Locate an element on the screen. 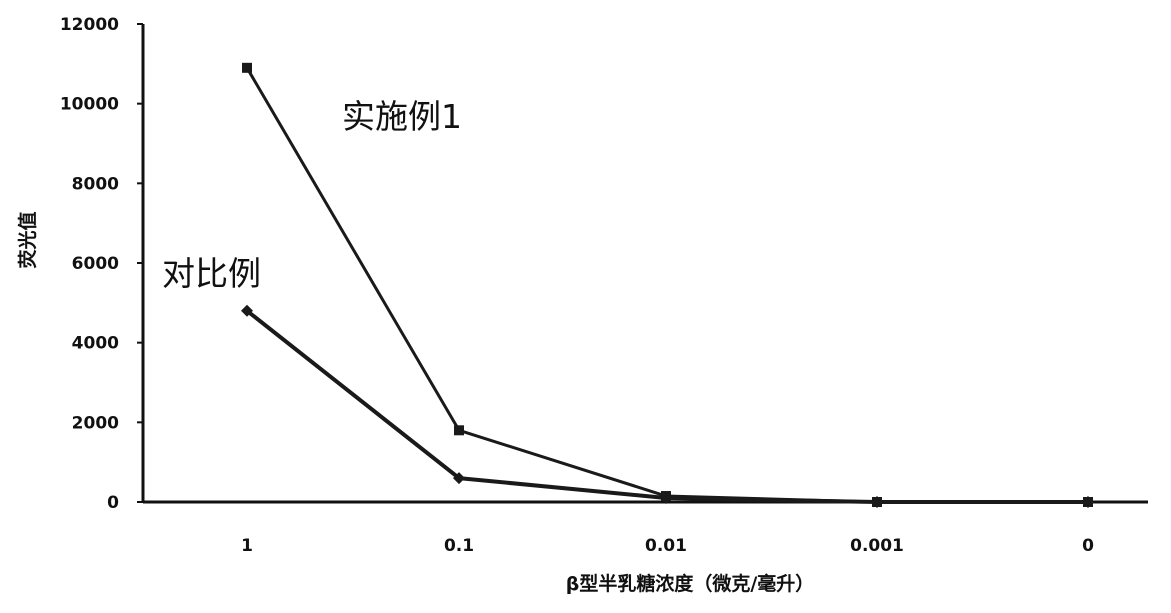 This screenshot has width=1171, height=613. x-tick-label: 0.1 is located at coordinates (459, 546).